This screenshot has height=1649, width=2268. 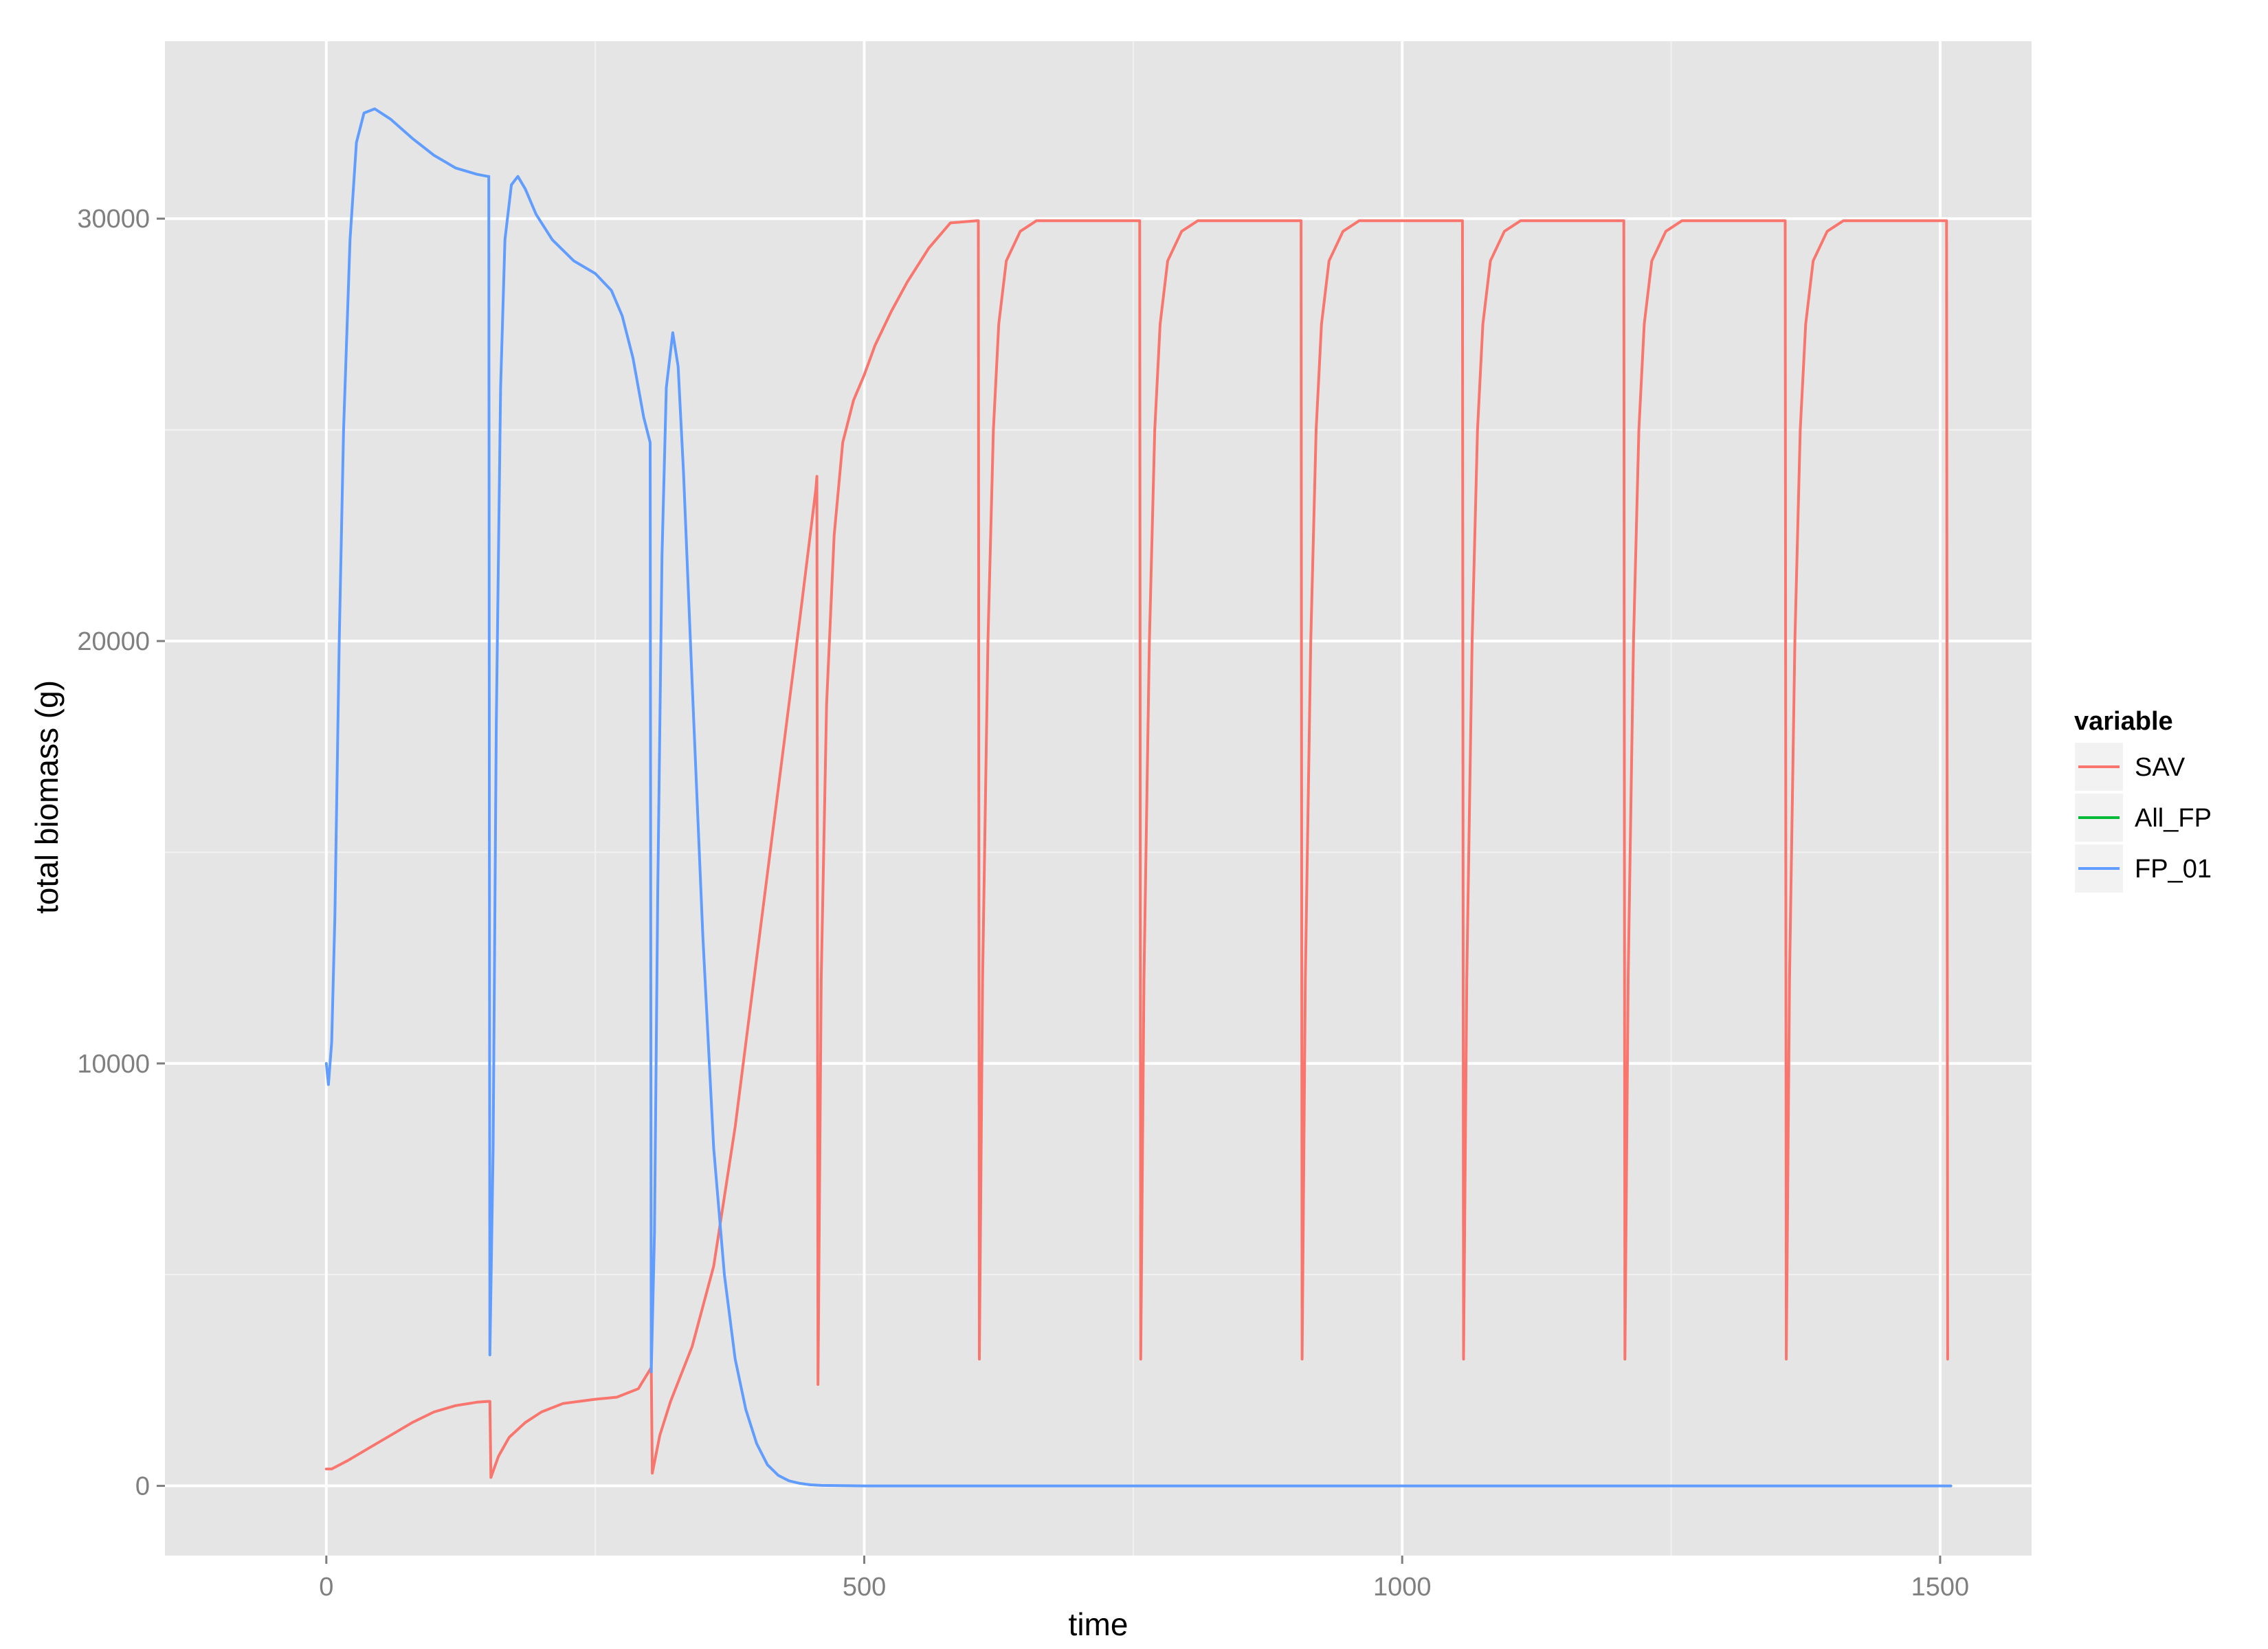 I want to click on legend-title: variable, so click(x=2123, y=721).